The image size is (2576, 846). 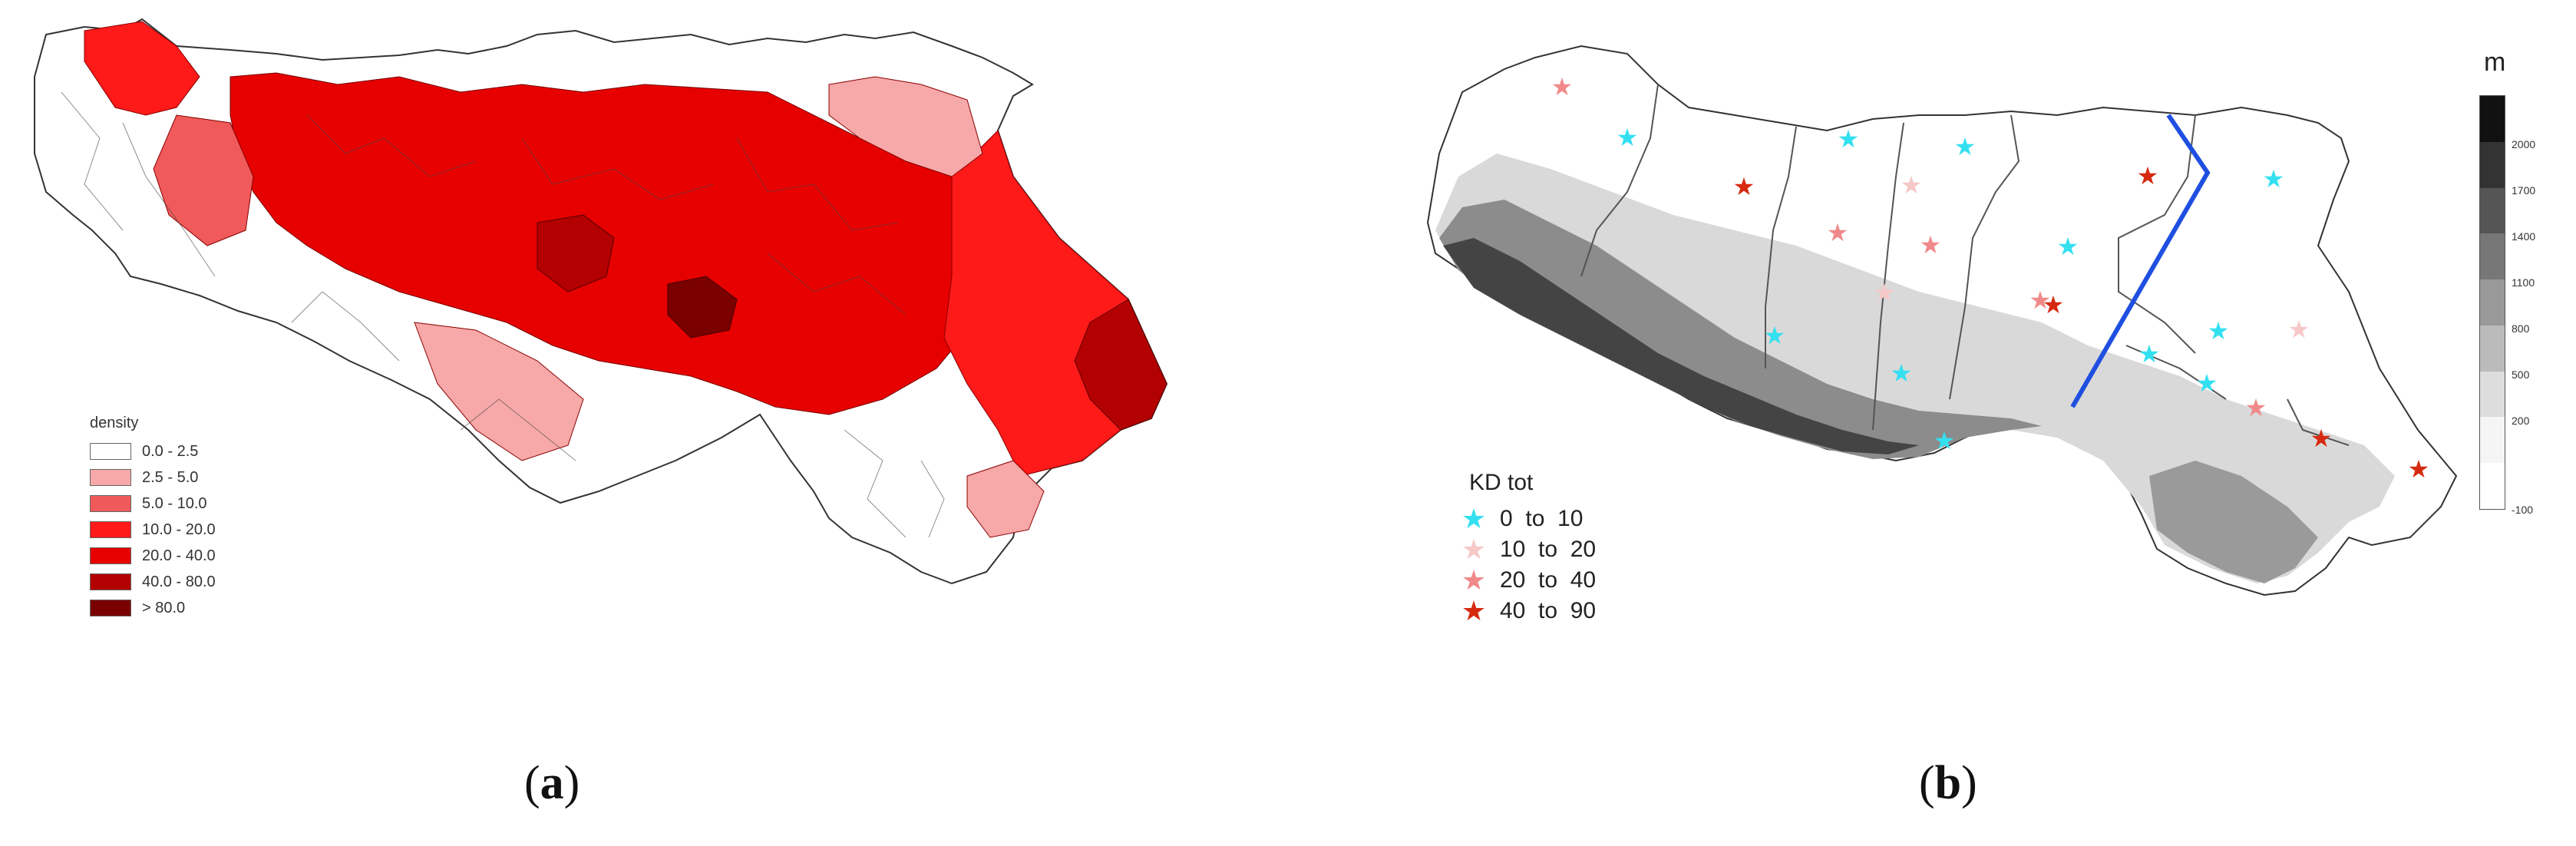 I want to click on legend-item: 5.0 - 10.0, so click(x=153, y=504).